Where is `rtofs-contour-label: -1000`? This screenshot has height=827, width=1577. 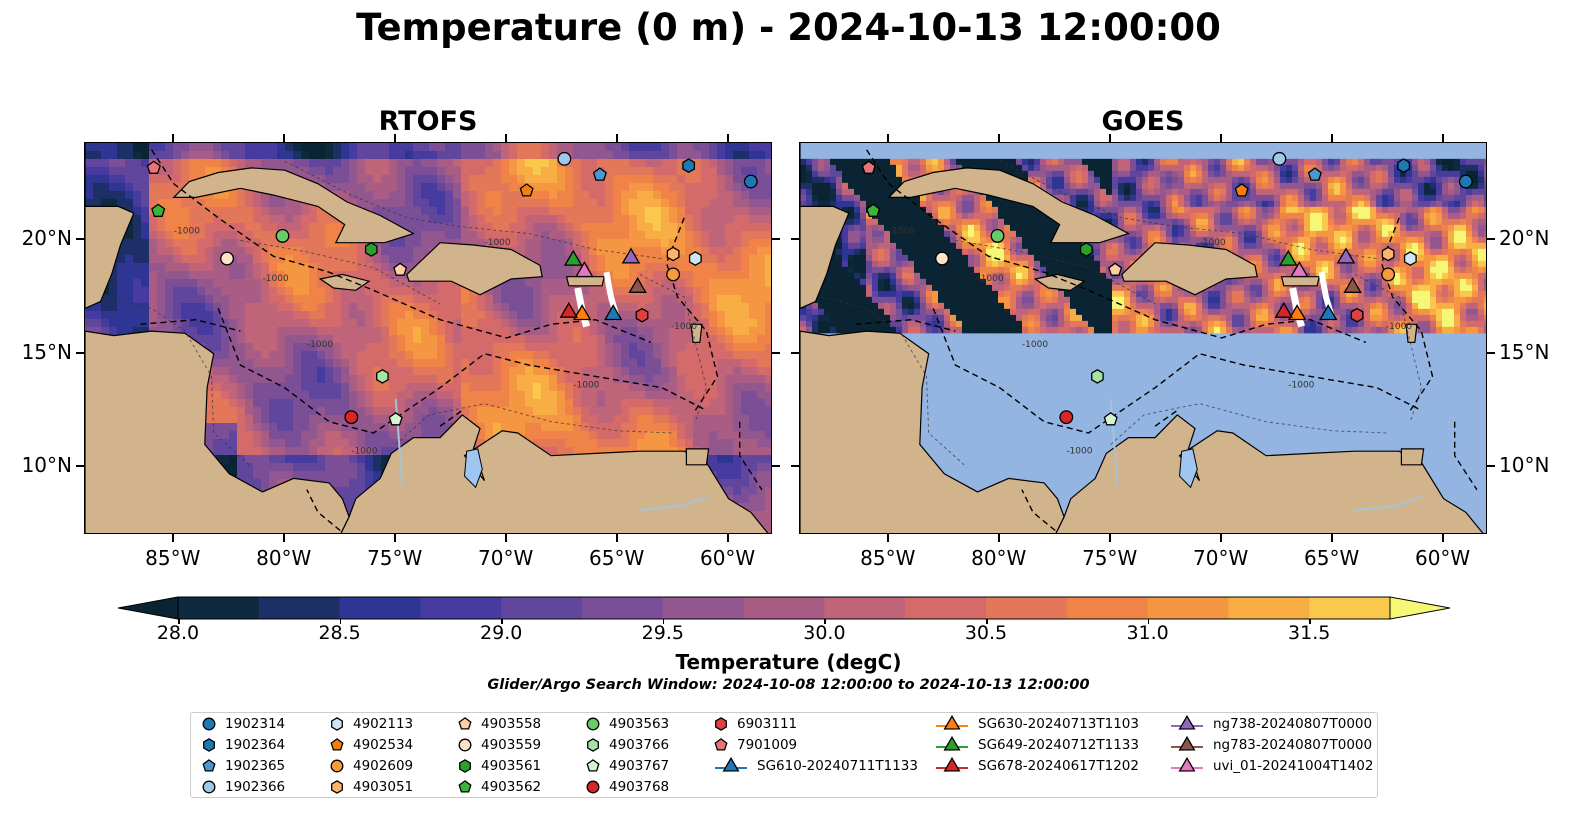 rtofs-contour-label: -1000 is located at coordinates (497, 243).